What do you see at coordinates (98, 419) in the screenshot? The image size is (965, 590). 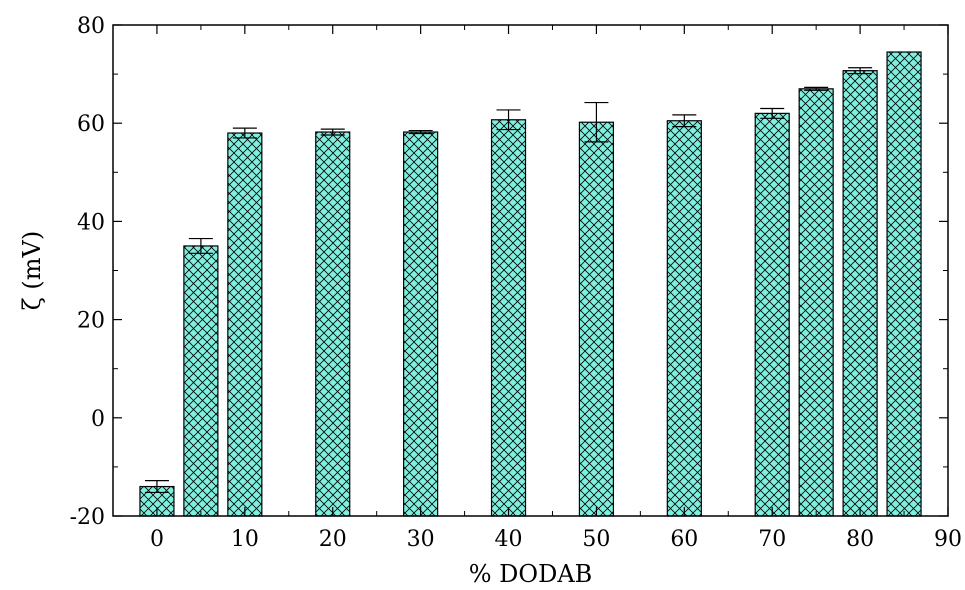 I see `y-tick-label-0: 0` at bounding box center [98, 419].